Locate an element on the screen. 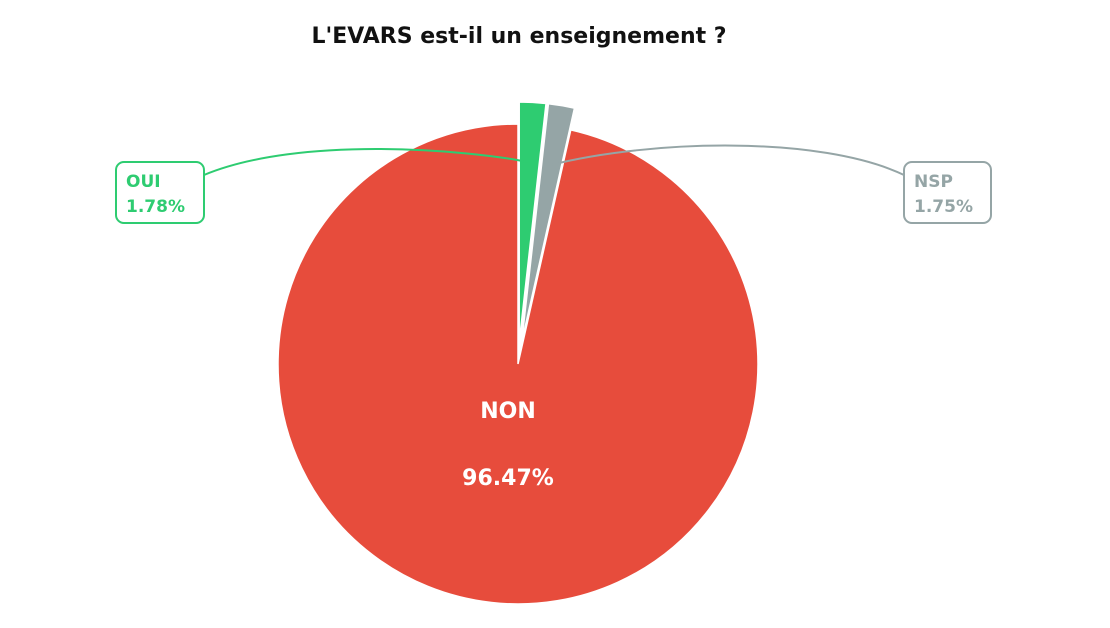 The image size is (1110, 628). callout-oui: OUI 1.78% is located at coordinates (160, 192).